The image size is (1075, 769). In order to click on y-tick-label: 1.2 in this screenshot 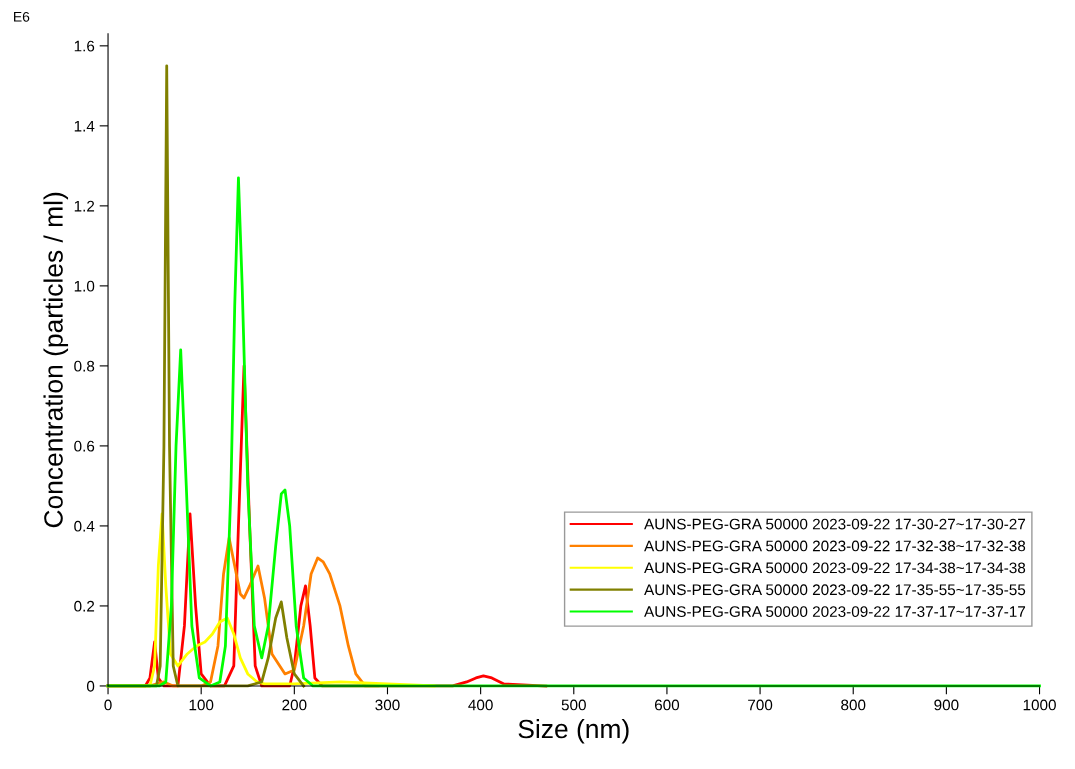, I will do `click(84, 206)`.